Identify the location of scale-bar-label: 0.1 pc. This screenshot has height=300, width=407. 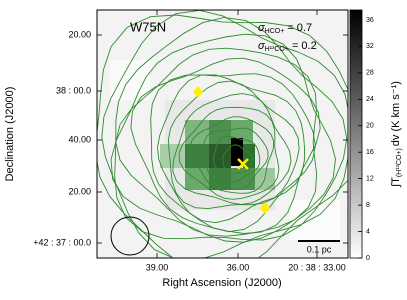
(319, 249).